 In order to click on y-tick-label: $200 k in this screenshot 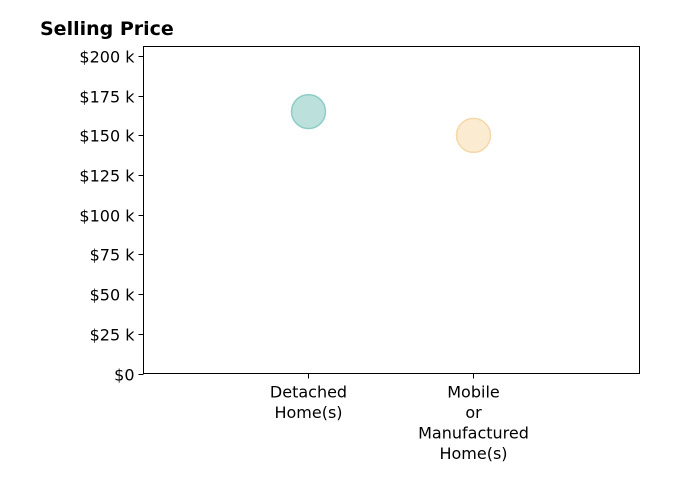, I will do `click(107, 57)`.